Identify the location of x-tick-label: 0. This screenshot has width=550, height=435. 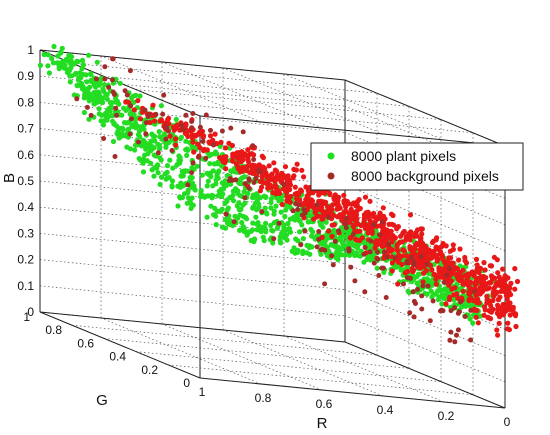
(507, 422).